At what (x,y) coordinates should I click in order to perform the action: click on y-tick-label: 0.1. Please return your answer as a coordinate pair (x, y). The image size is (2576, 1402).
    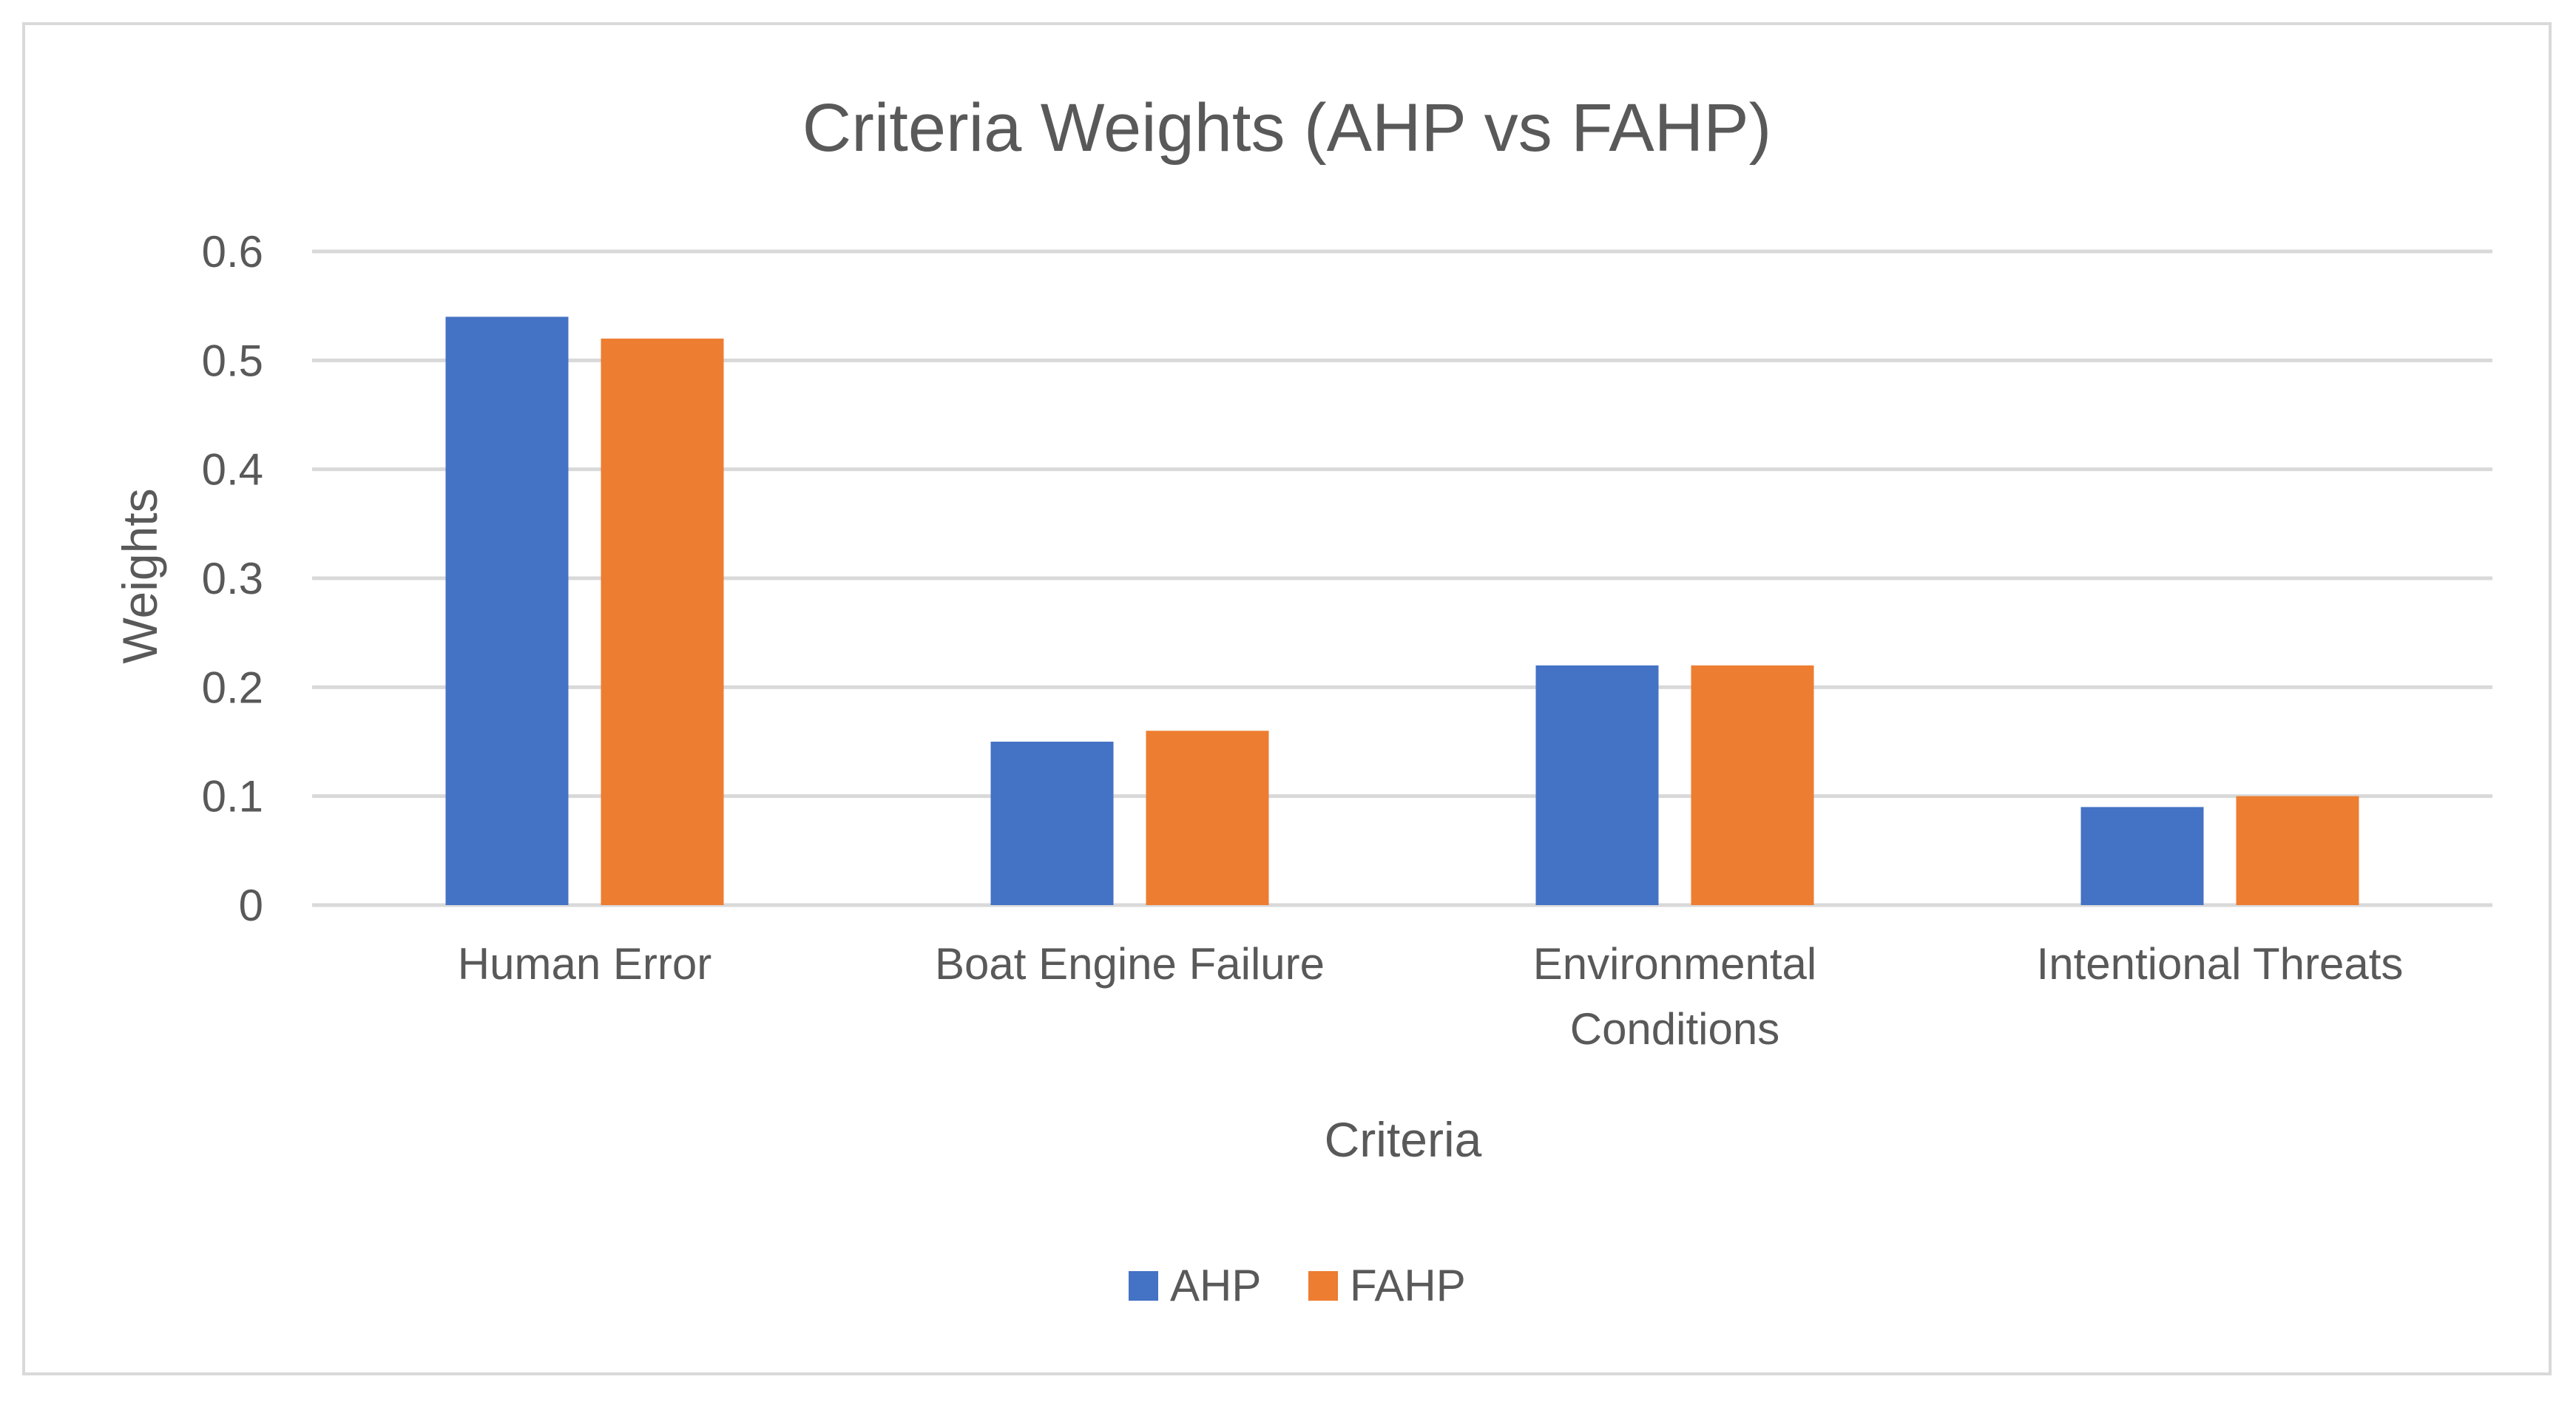
    Looking at the image, I should click on (232, 797).